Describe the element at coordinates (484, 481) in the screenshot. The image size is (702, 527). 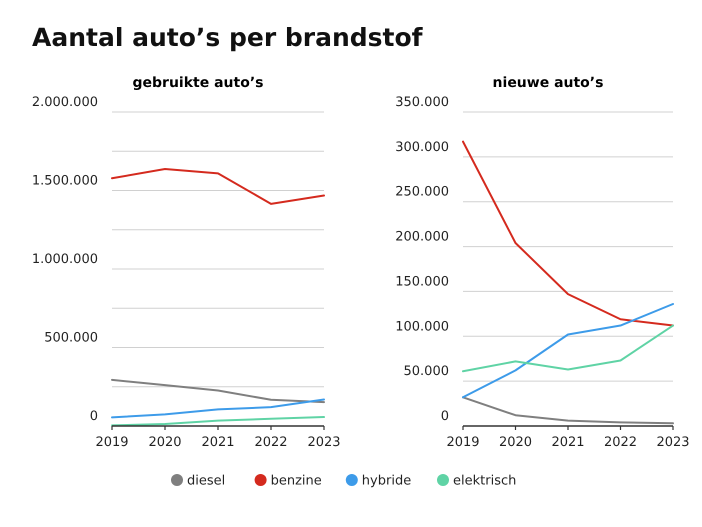
I see `legend-label: elektrisch` at that location.